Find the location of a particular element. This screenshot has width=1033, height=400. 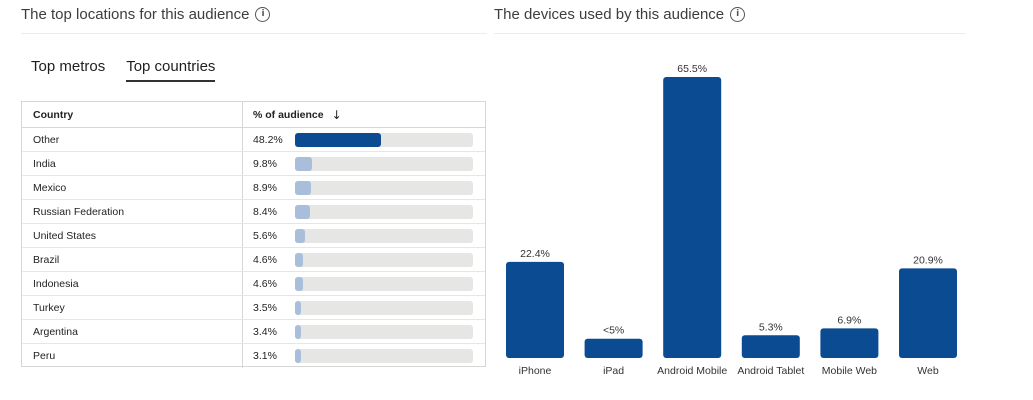

locations-title-divider is located at coordinates (254, 33).